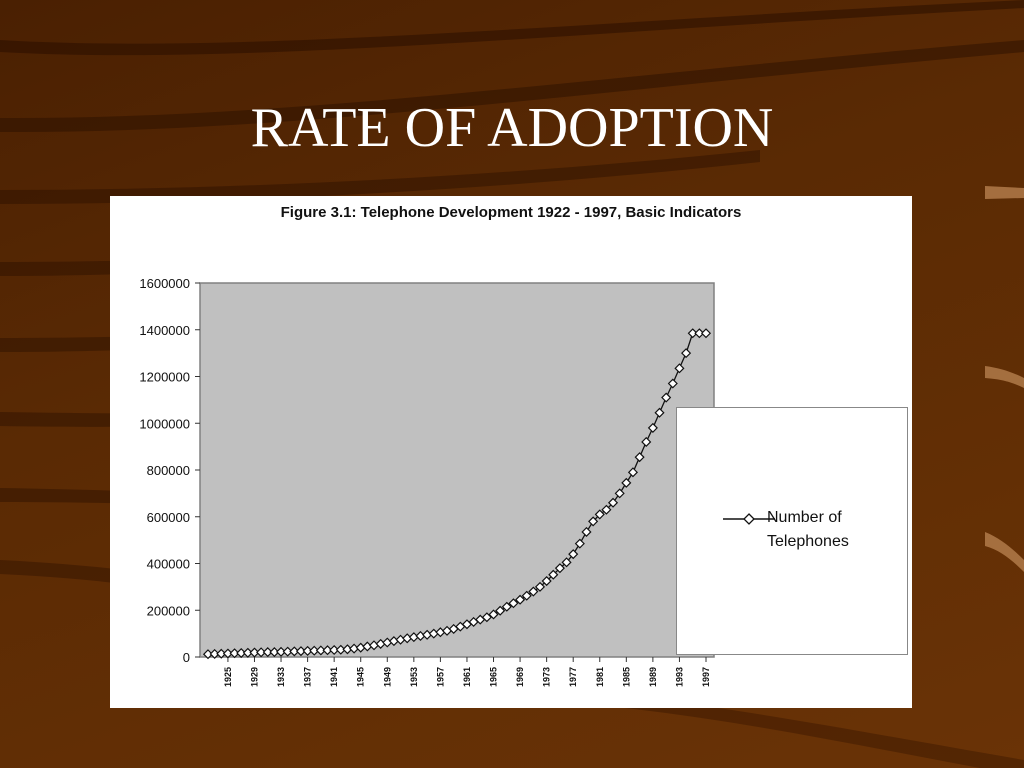  Describe the element at coordinates (334, 677) in the screenshot. I see `x-tick-label: 1941` at that location.